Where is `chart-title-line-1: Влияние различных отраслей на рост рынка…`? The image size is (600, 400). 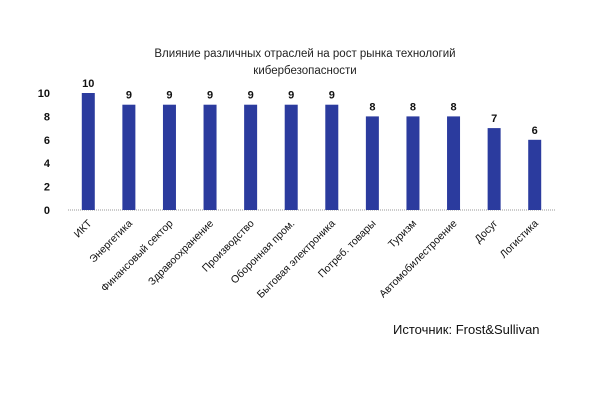
chart-title-line-1: Влияние различных отраслей на рост рынка… is located at coordinates (304, 54).